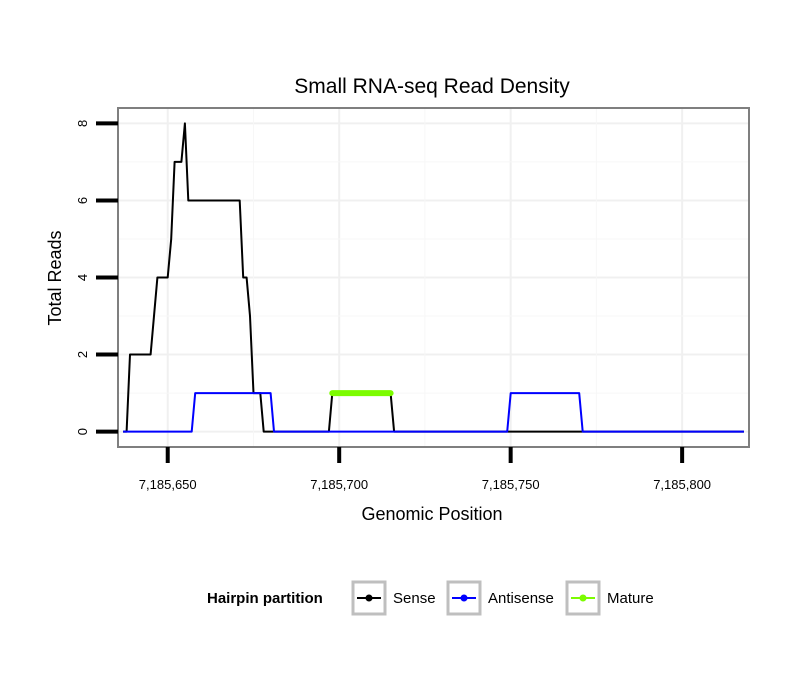 The image size is (810, 690). Describe the element at coordinates (414, 598) in the screenshot. I see `legend-label-sense: Sense` at that location.